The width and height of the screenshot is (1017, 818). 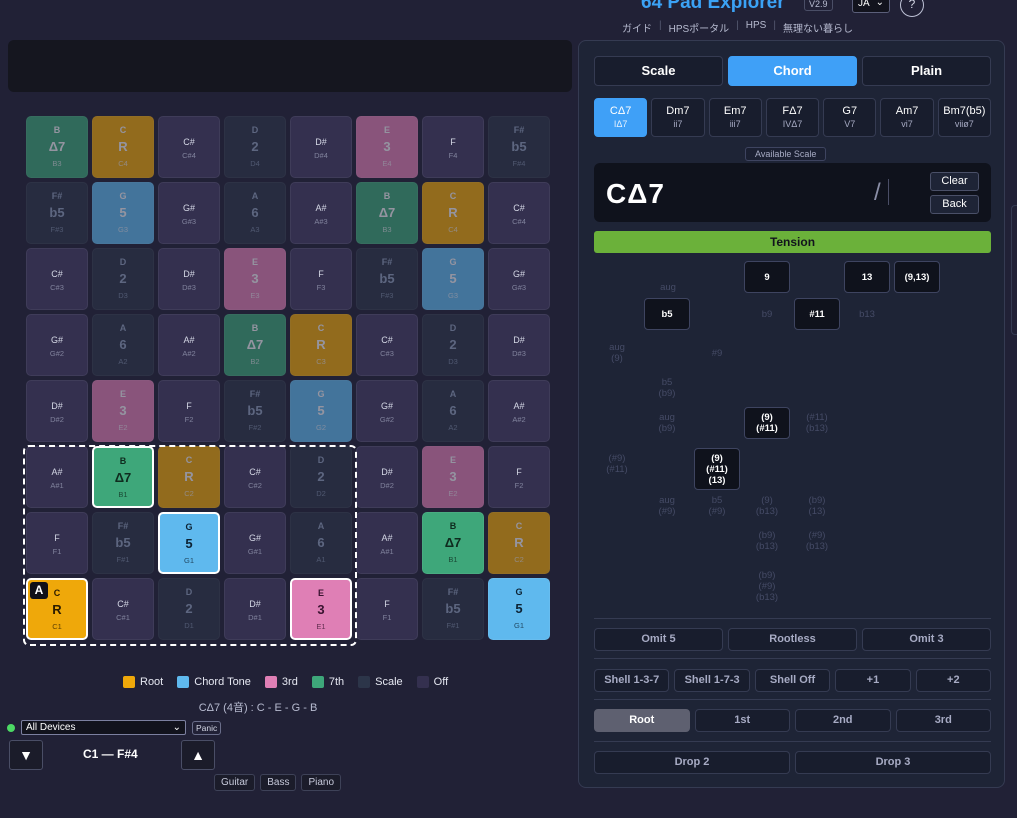 I want to click on tension-button: (9) (b13), so click(x=767, y=506).